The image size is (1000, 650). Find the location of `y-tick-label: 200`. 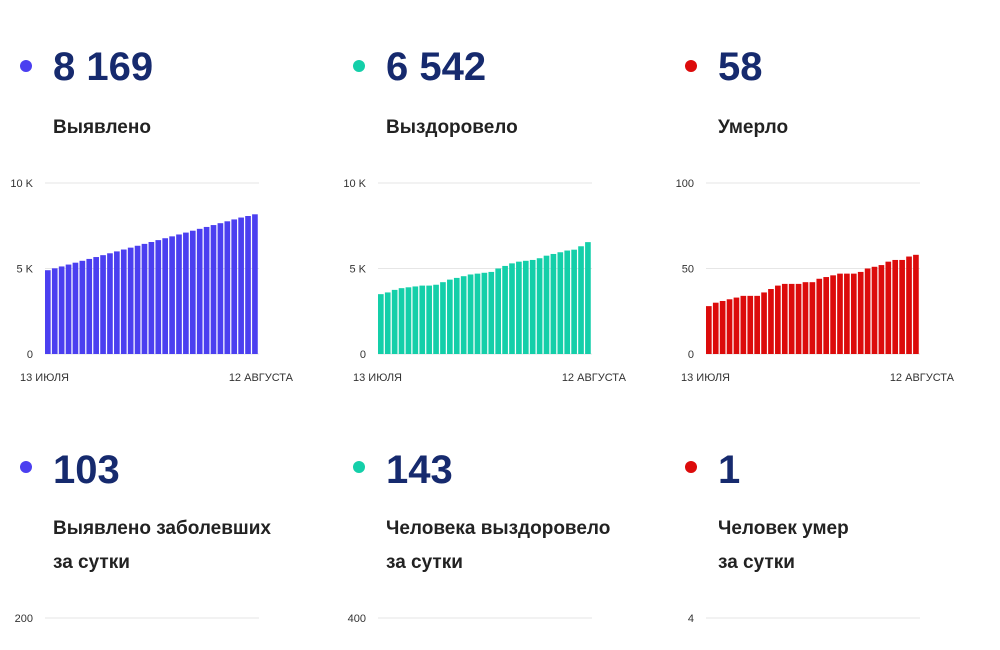

y-tick-label: 200 is located at coordinates (24, 619).